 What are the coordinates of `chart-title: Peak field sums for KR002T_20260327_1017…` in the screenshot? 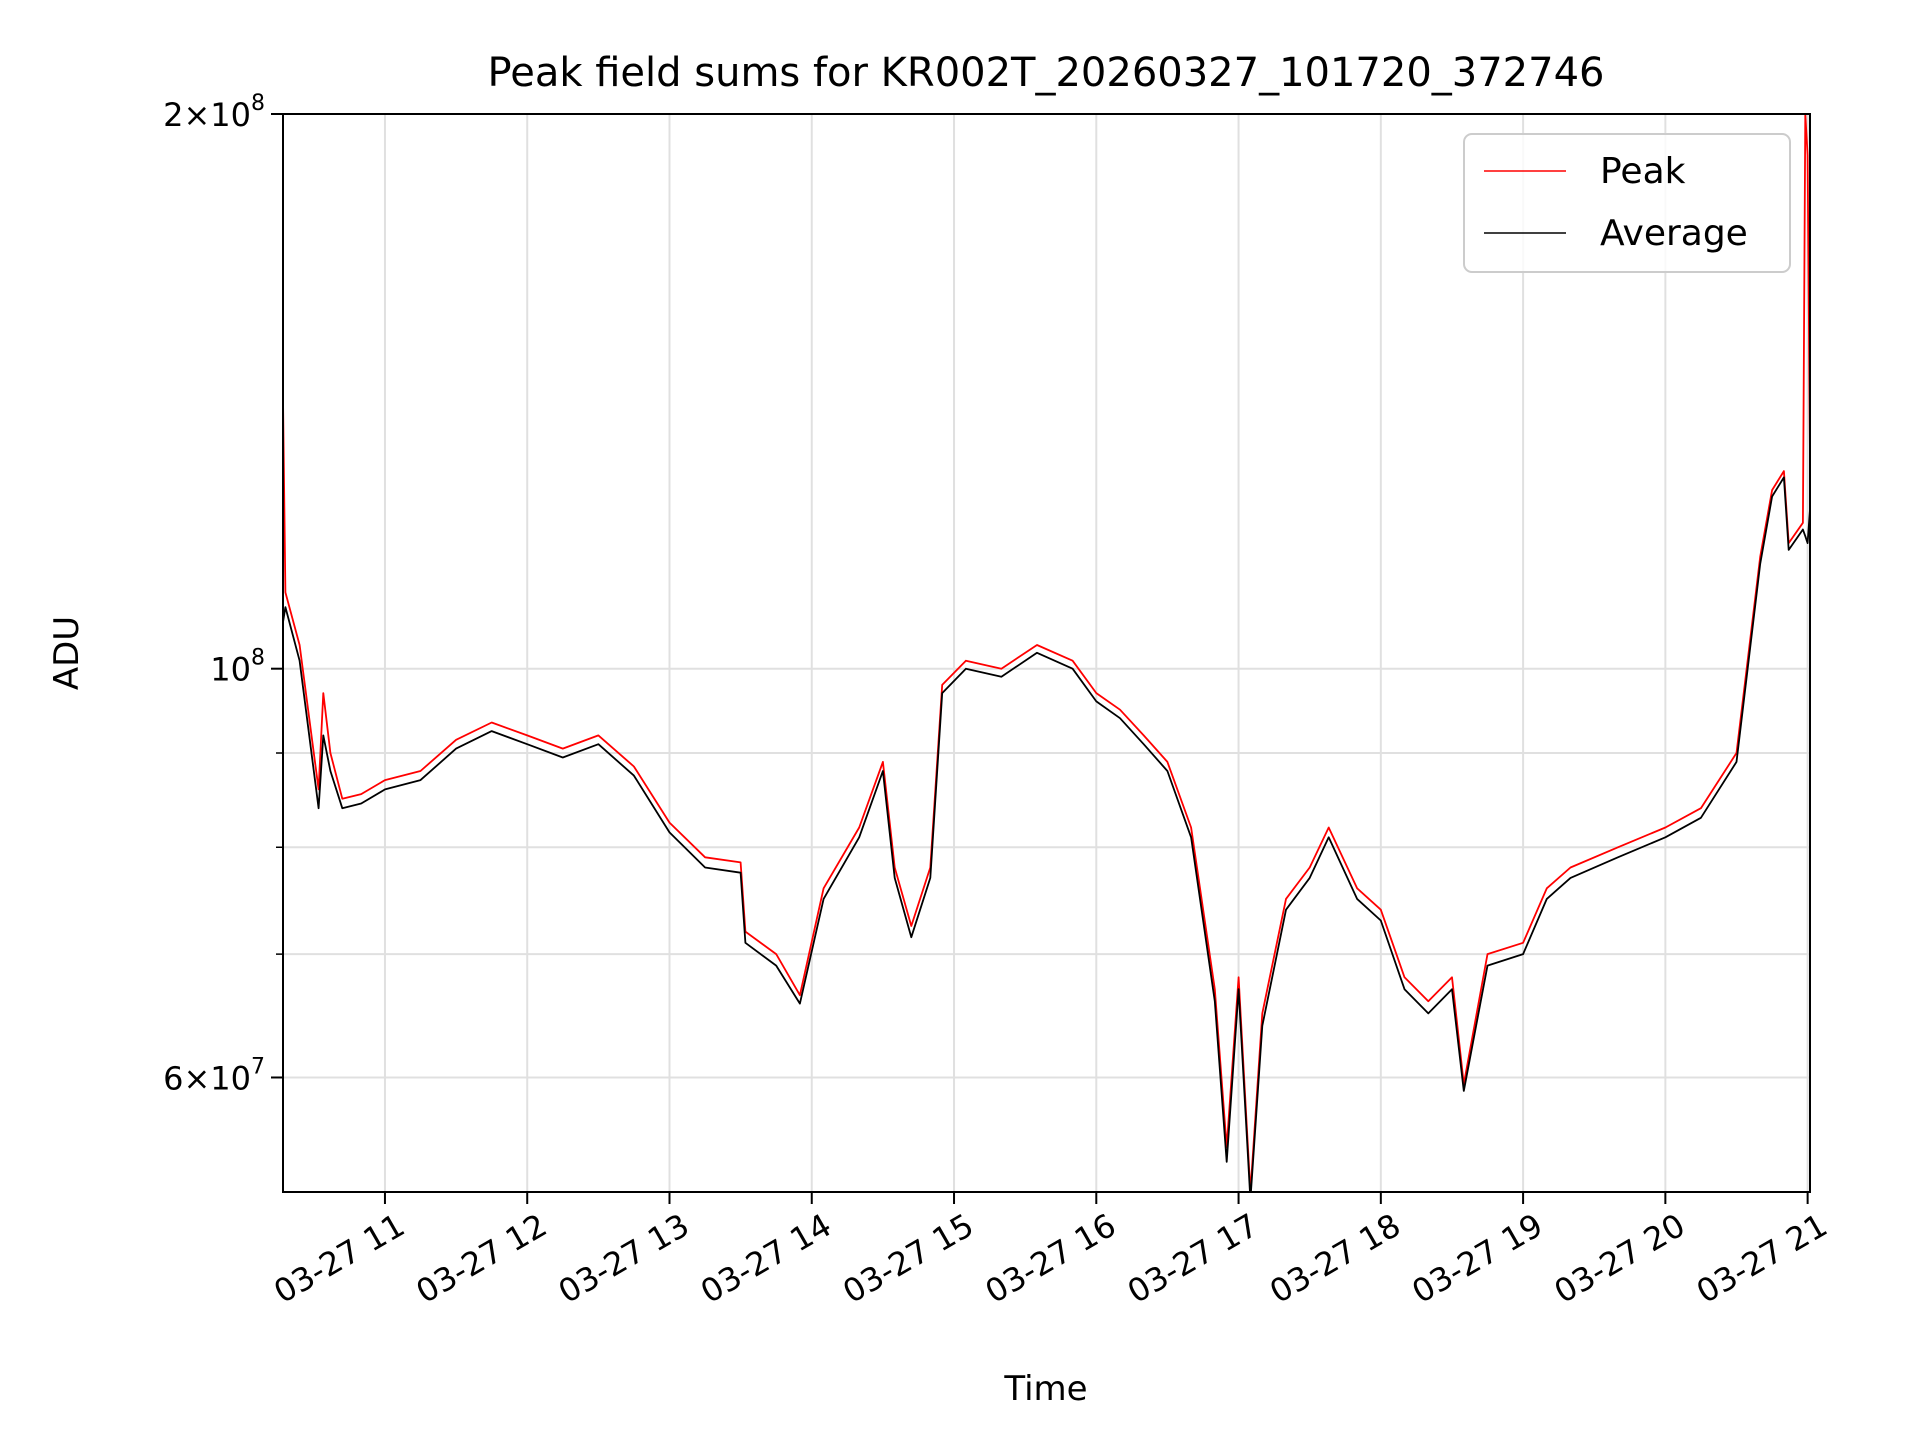 It's located at (1046, 73).